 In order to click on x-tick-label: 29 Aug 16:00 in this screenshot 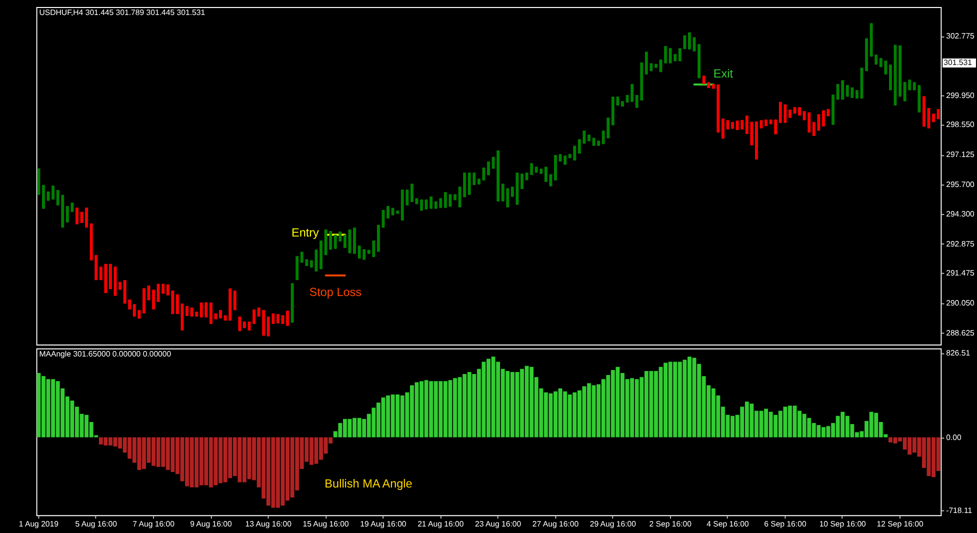, I will do `click(613, 523)`.